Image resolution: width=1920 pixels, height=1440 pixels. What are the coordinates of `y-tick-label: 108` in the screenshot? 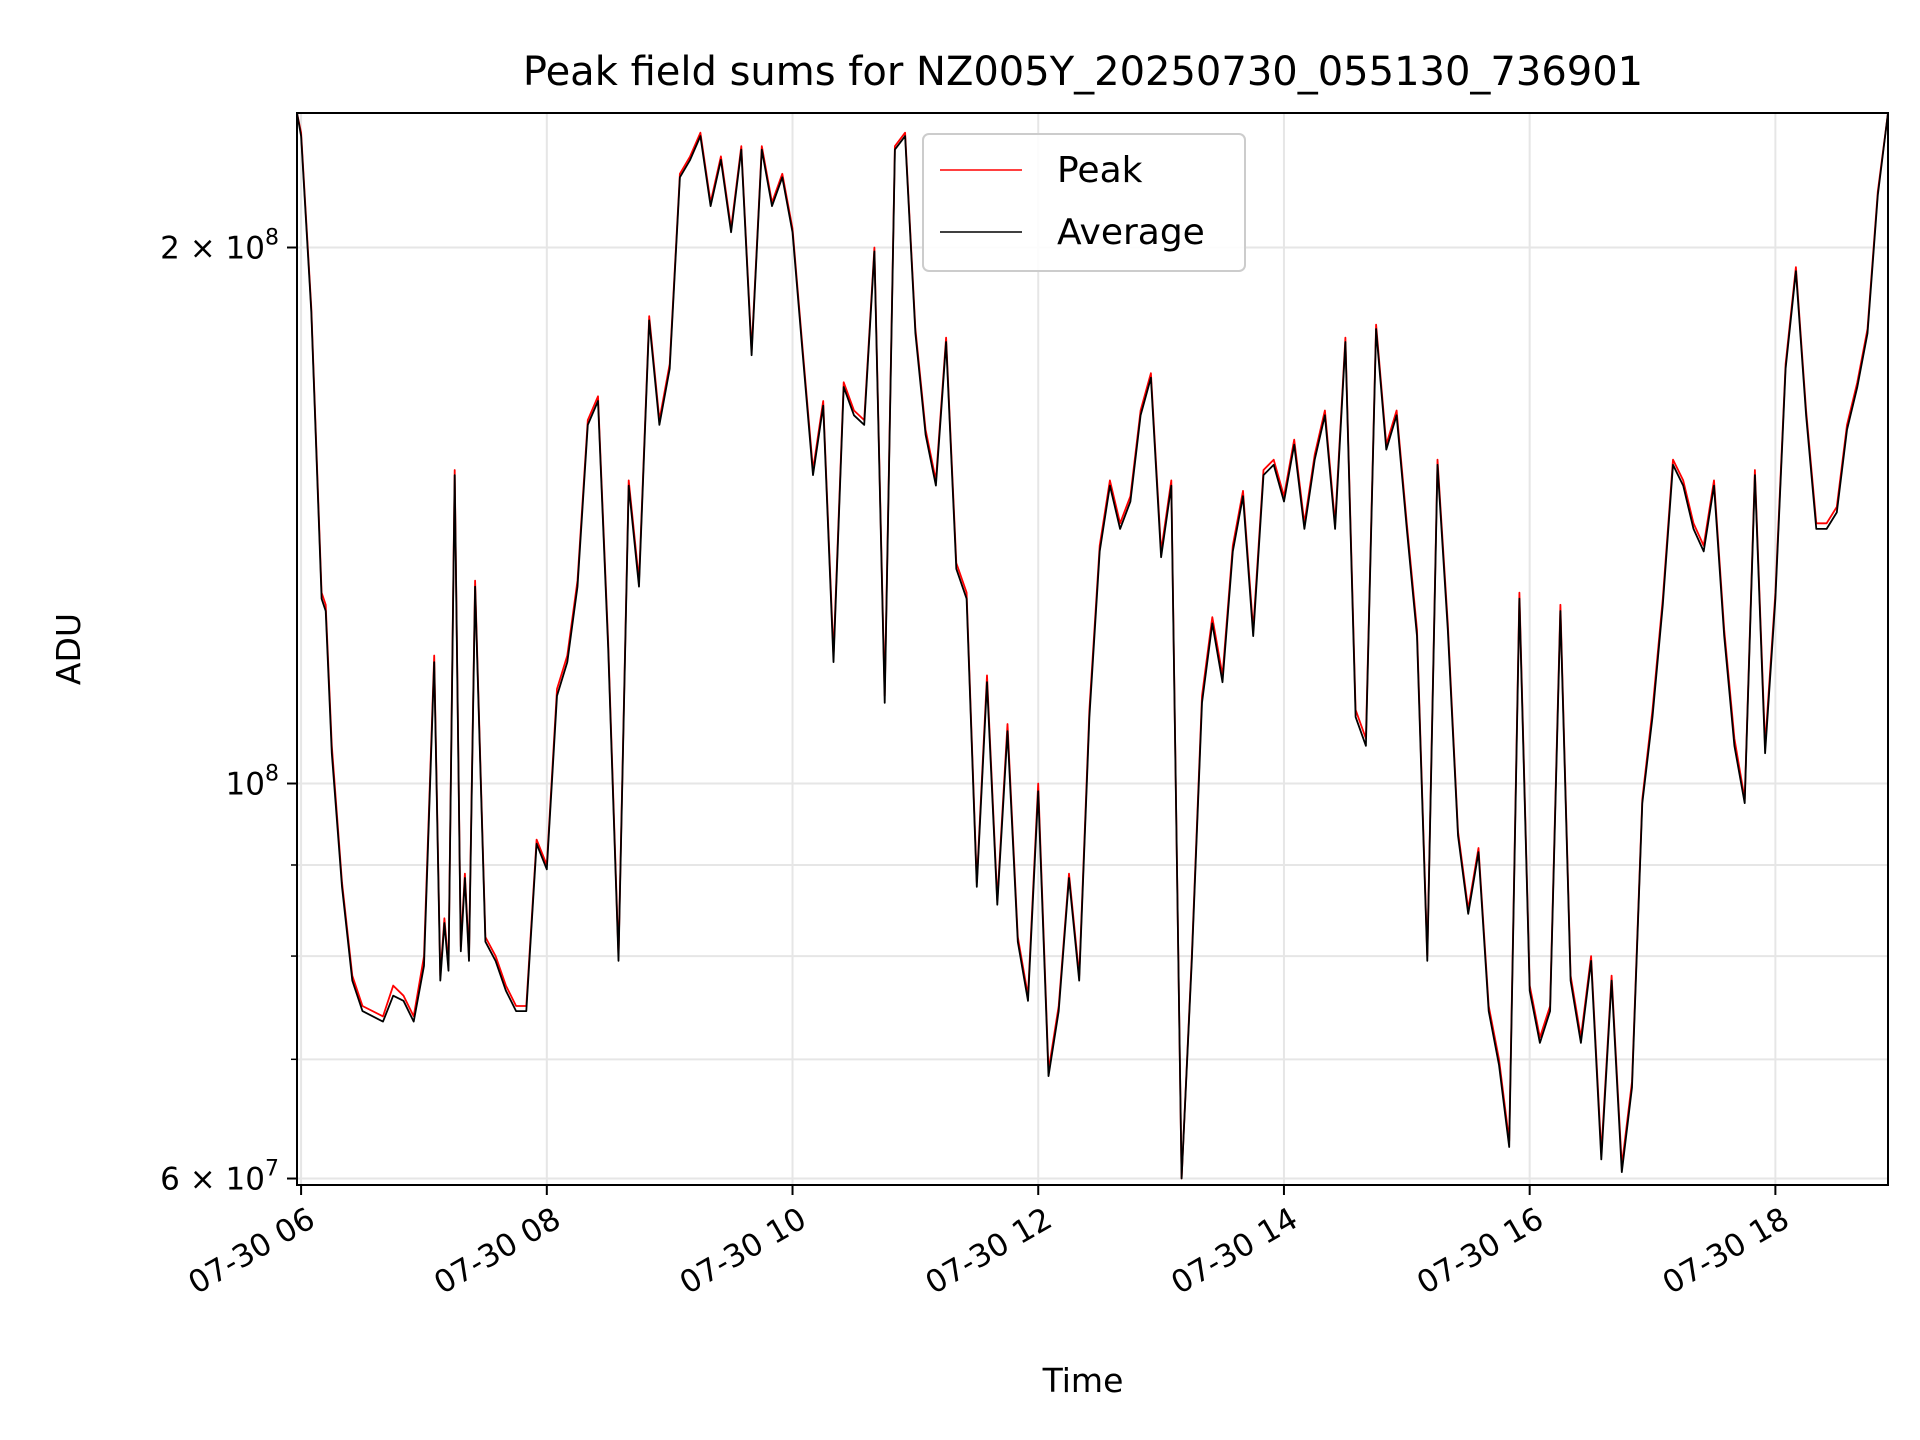 It's located at (252, 782).